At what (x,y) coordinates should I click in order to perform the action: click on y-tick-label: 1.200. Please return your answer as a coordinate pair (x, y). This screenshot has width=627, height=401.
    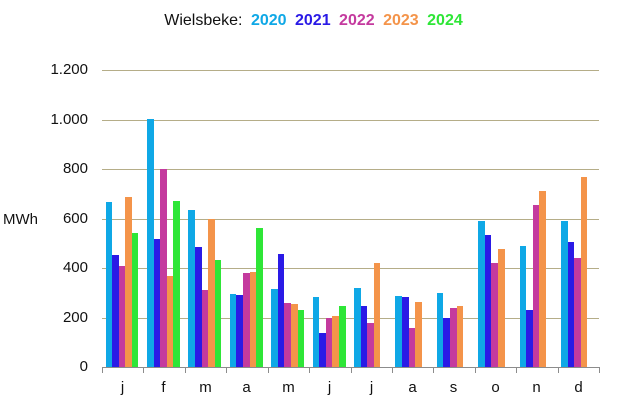
    Looking at the image, I should click on (69, 69).